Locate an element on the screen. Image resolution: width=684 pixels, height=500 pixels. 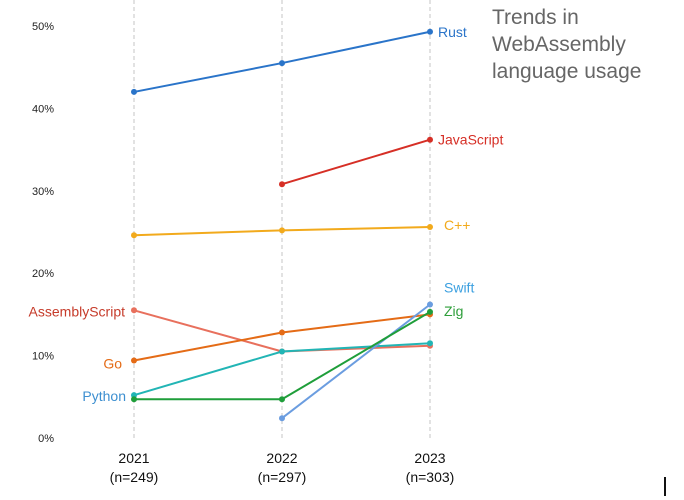
series-label-cpp: C++ is located at coordinates (457, 225).